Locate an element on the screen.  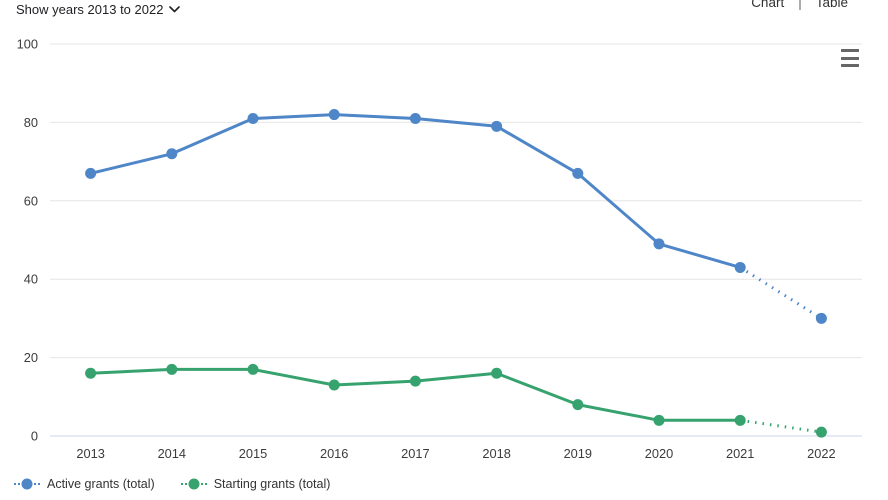
show-years-dropdown: Show years 2013 to 2022 is located at coordinates (98, 9).